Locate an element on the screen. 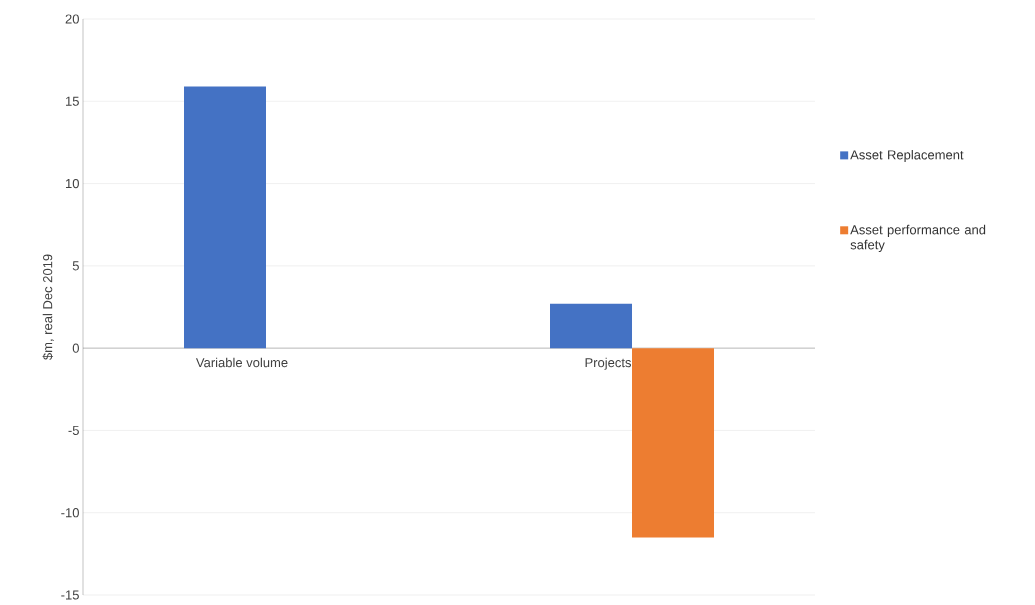  legend-label: Asset Replacement is located at coordinates (907, 156).